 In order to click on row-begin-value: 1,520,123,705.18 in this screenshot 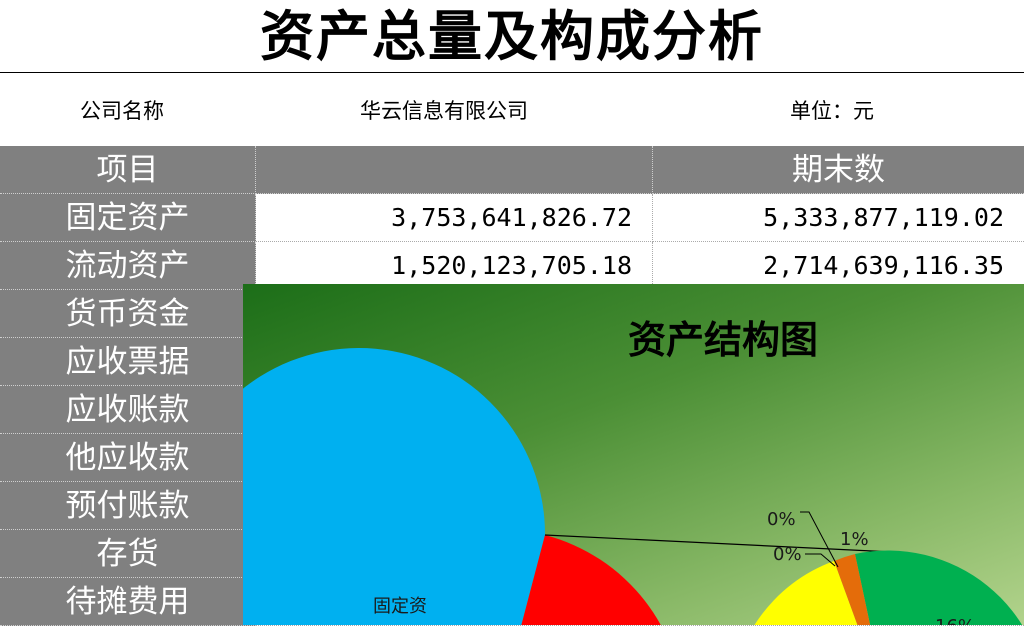, I will do `click(454, 266)`.